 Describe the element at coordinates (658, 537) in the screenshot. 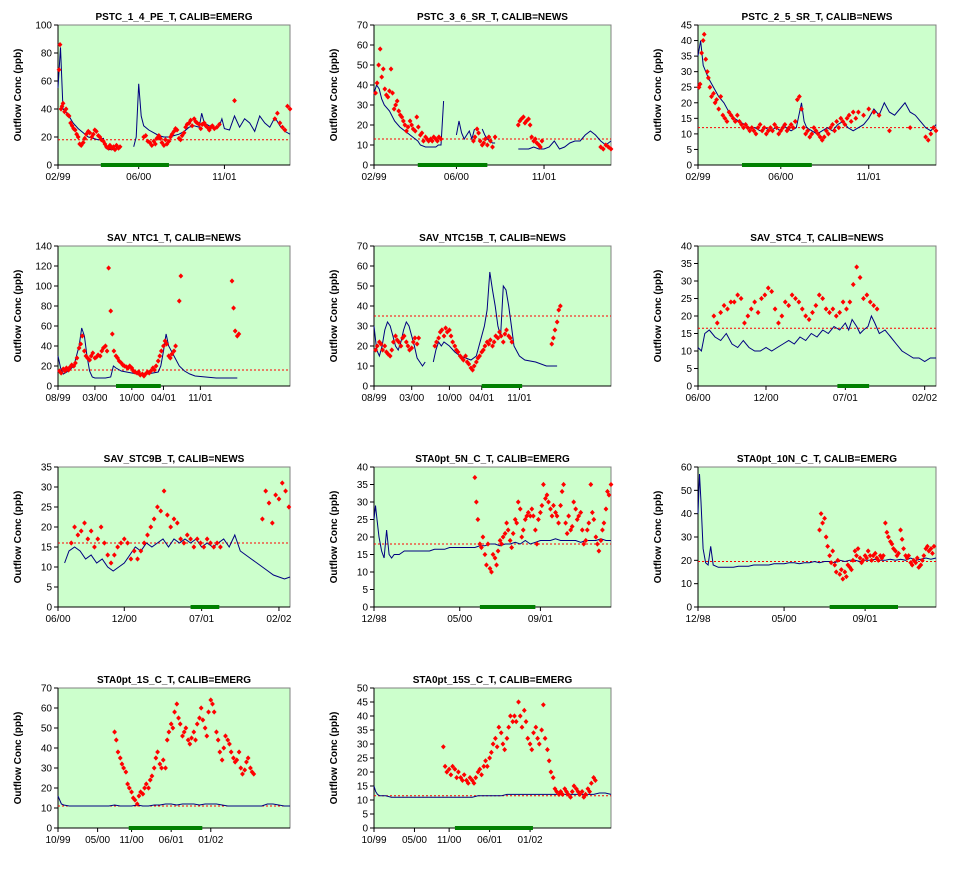

I see `y-axis-label: Outflow Conc (ppb)` at that location.